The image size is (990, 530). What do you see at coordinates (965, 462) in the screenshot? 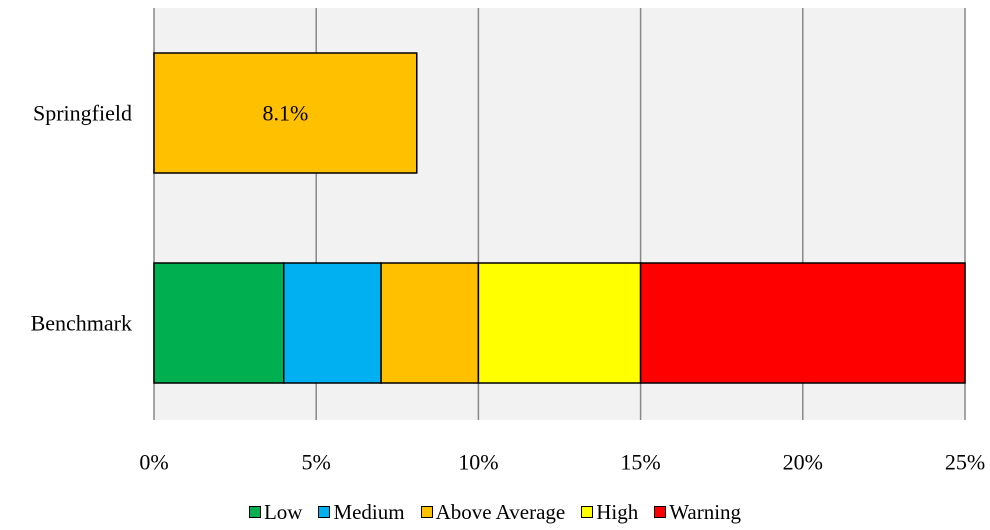
I see `x-tick-label: 25%` at bounding box center [965, 462].